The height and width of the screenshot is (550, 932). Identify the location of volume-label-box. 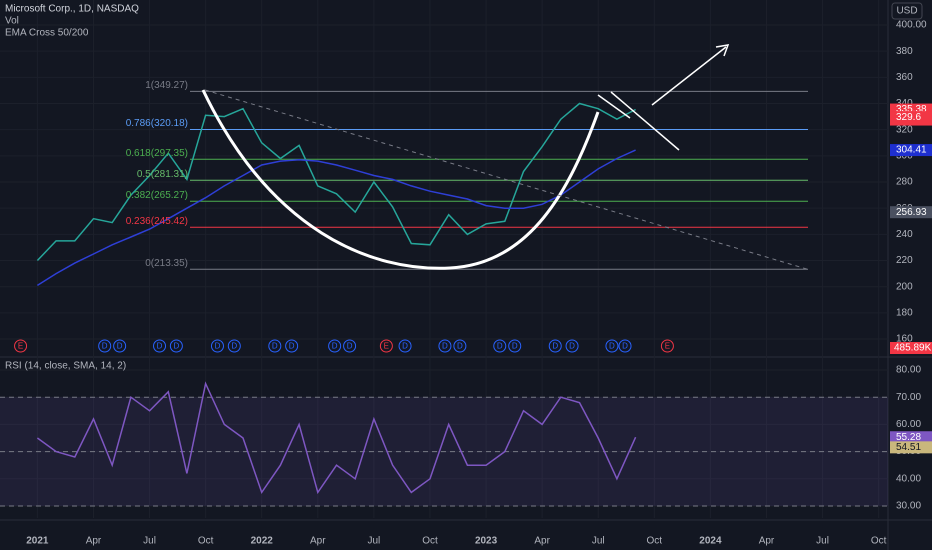
(911, 348).